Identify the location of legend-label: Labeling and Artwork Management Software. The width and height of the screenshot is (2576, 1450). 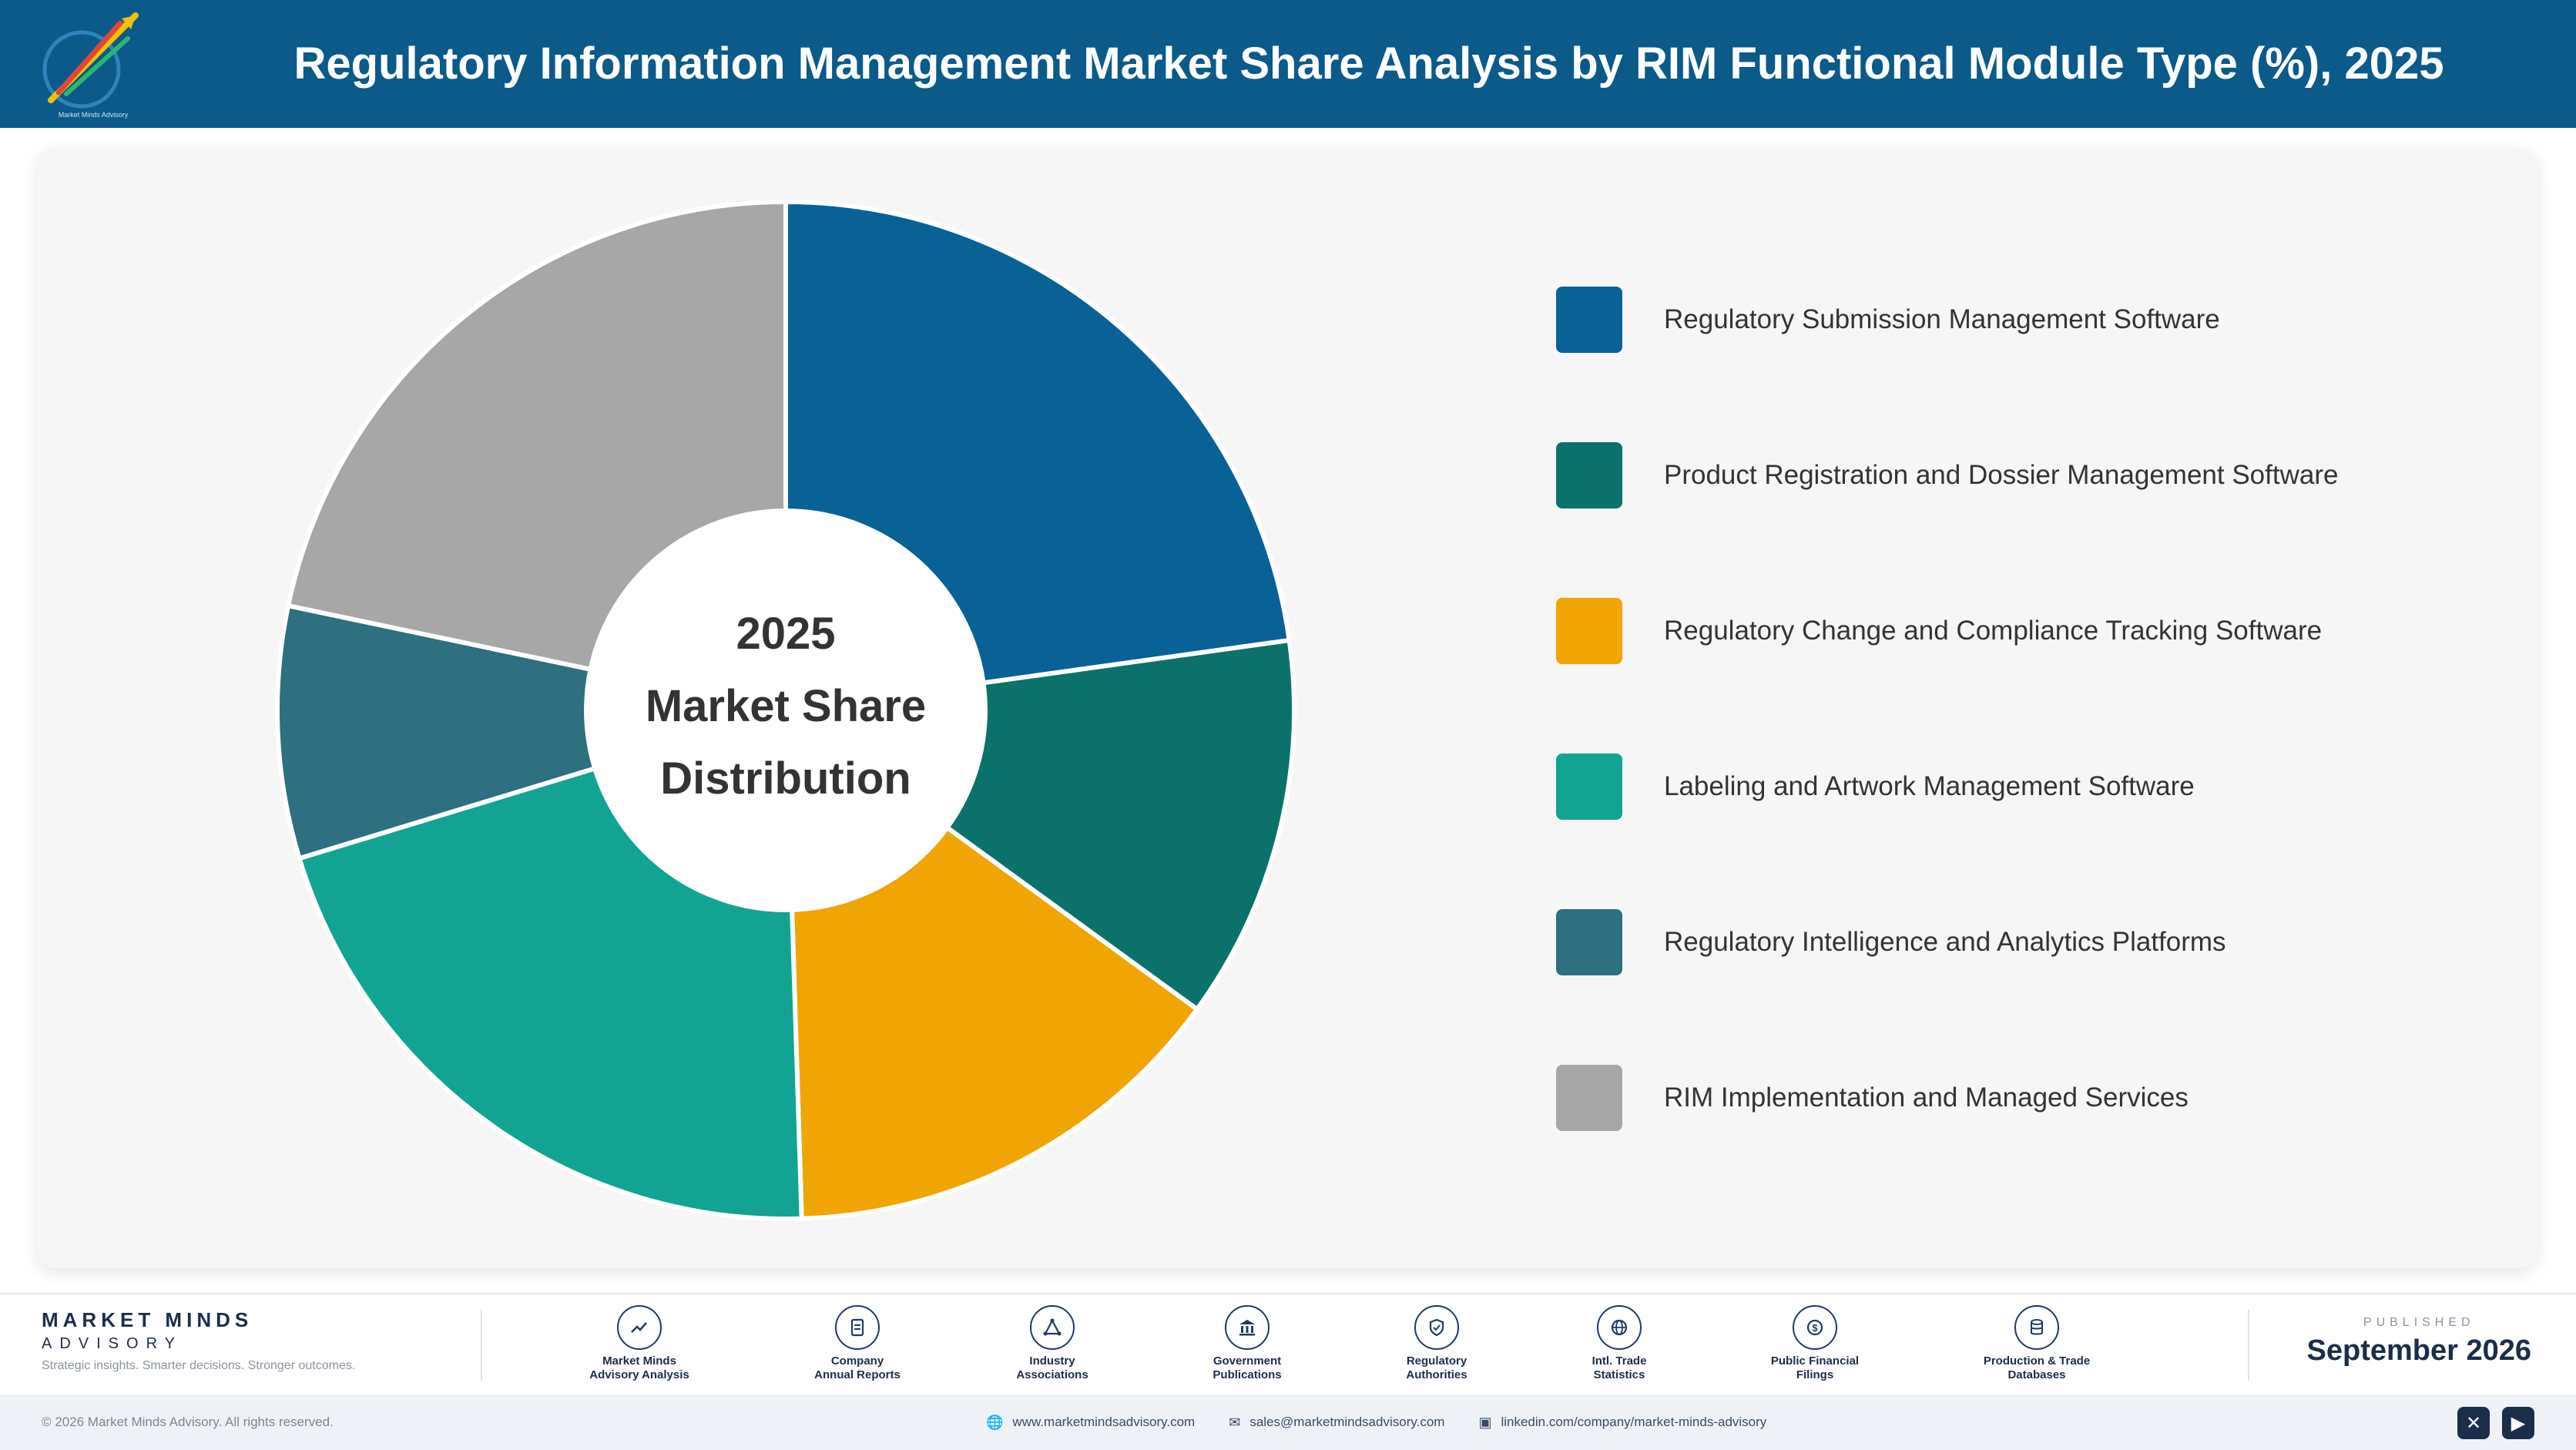
(1929, 786).